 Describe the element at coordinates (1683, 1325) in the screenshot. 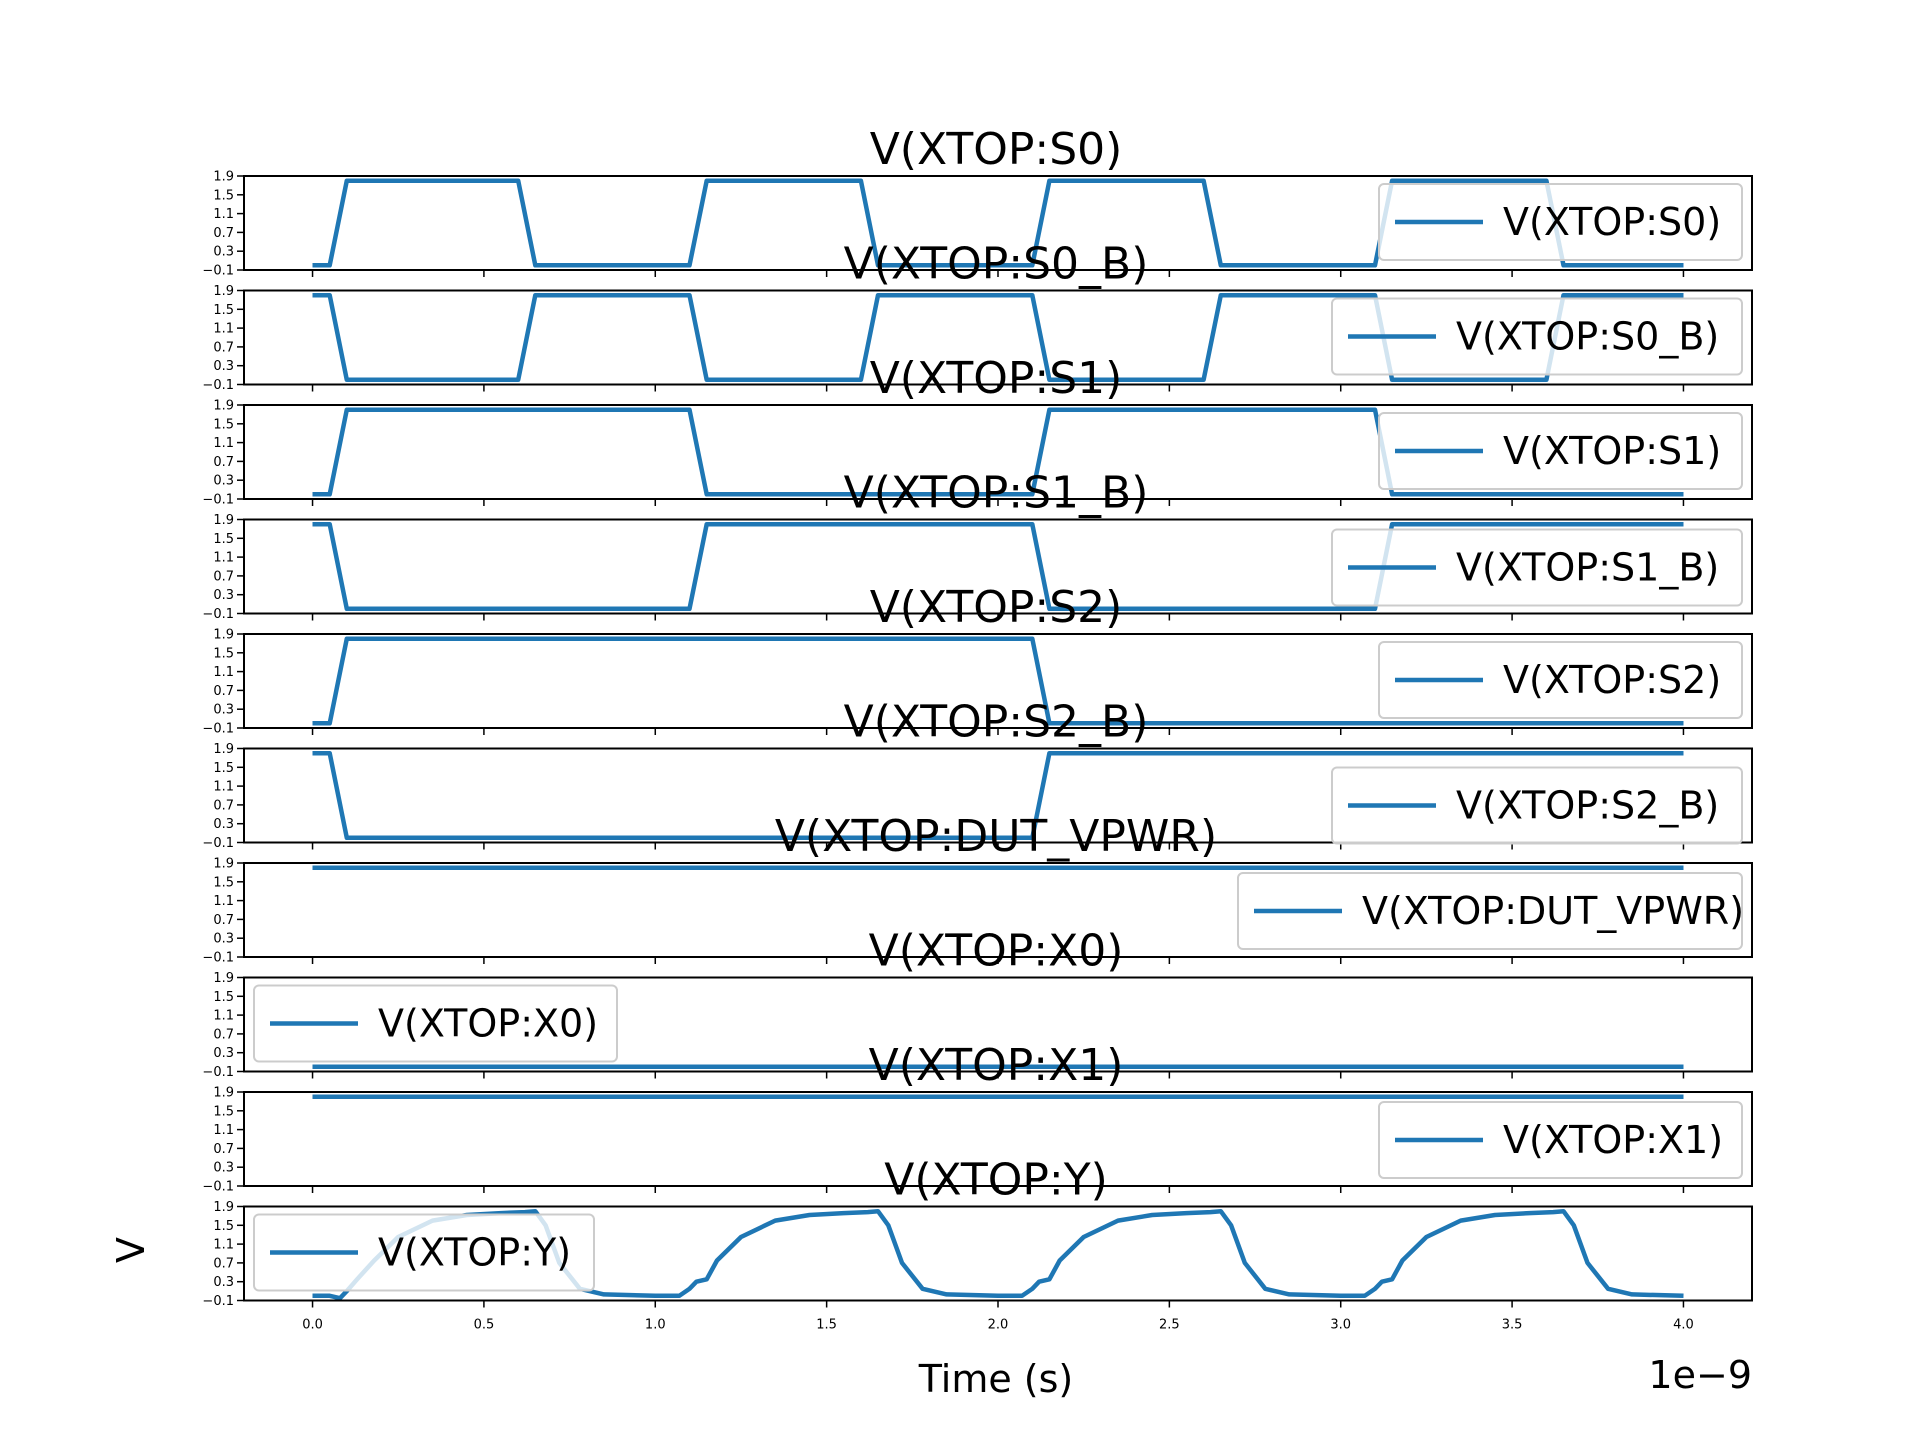

I see `x-tick-label: 4.0` at that location.